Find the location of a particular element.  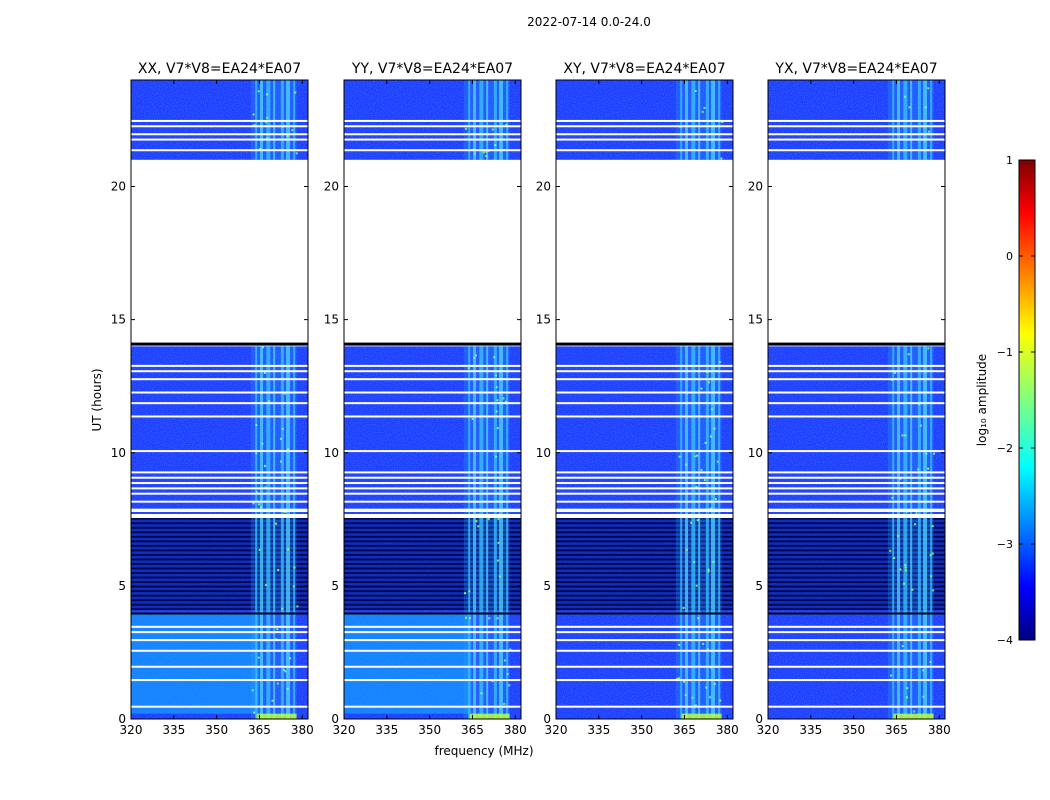

colorbar-gradient is located at coordinates (1027, 400).